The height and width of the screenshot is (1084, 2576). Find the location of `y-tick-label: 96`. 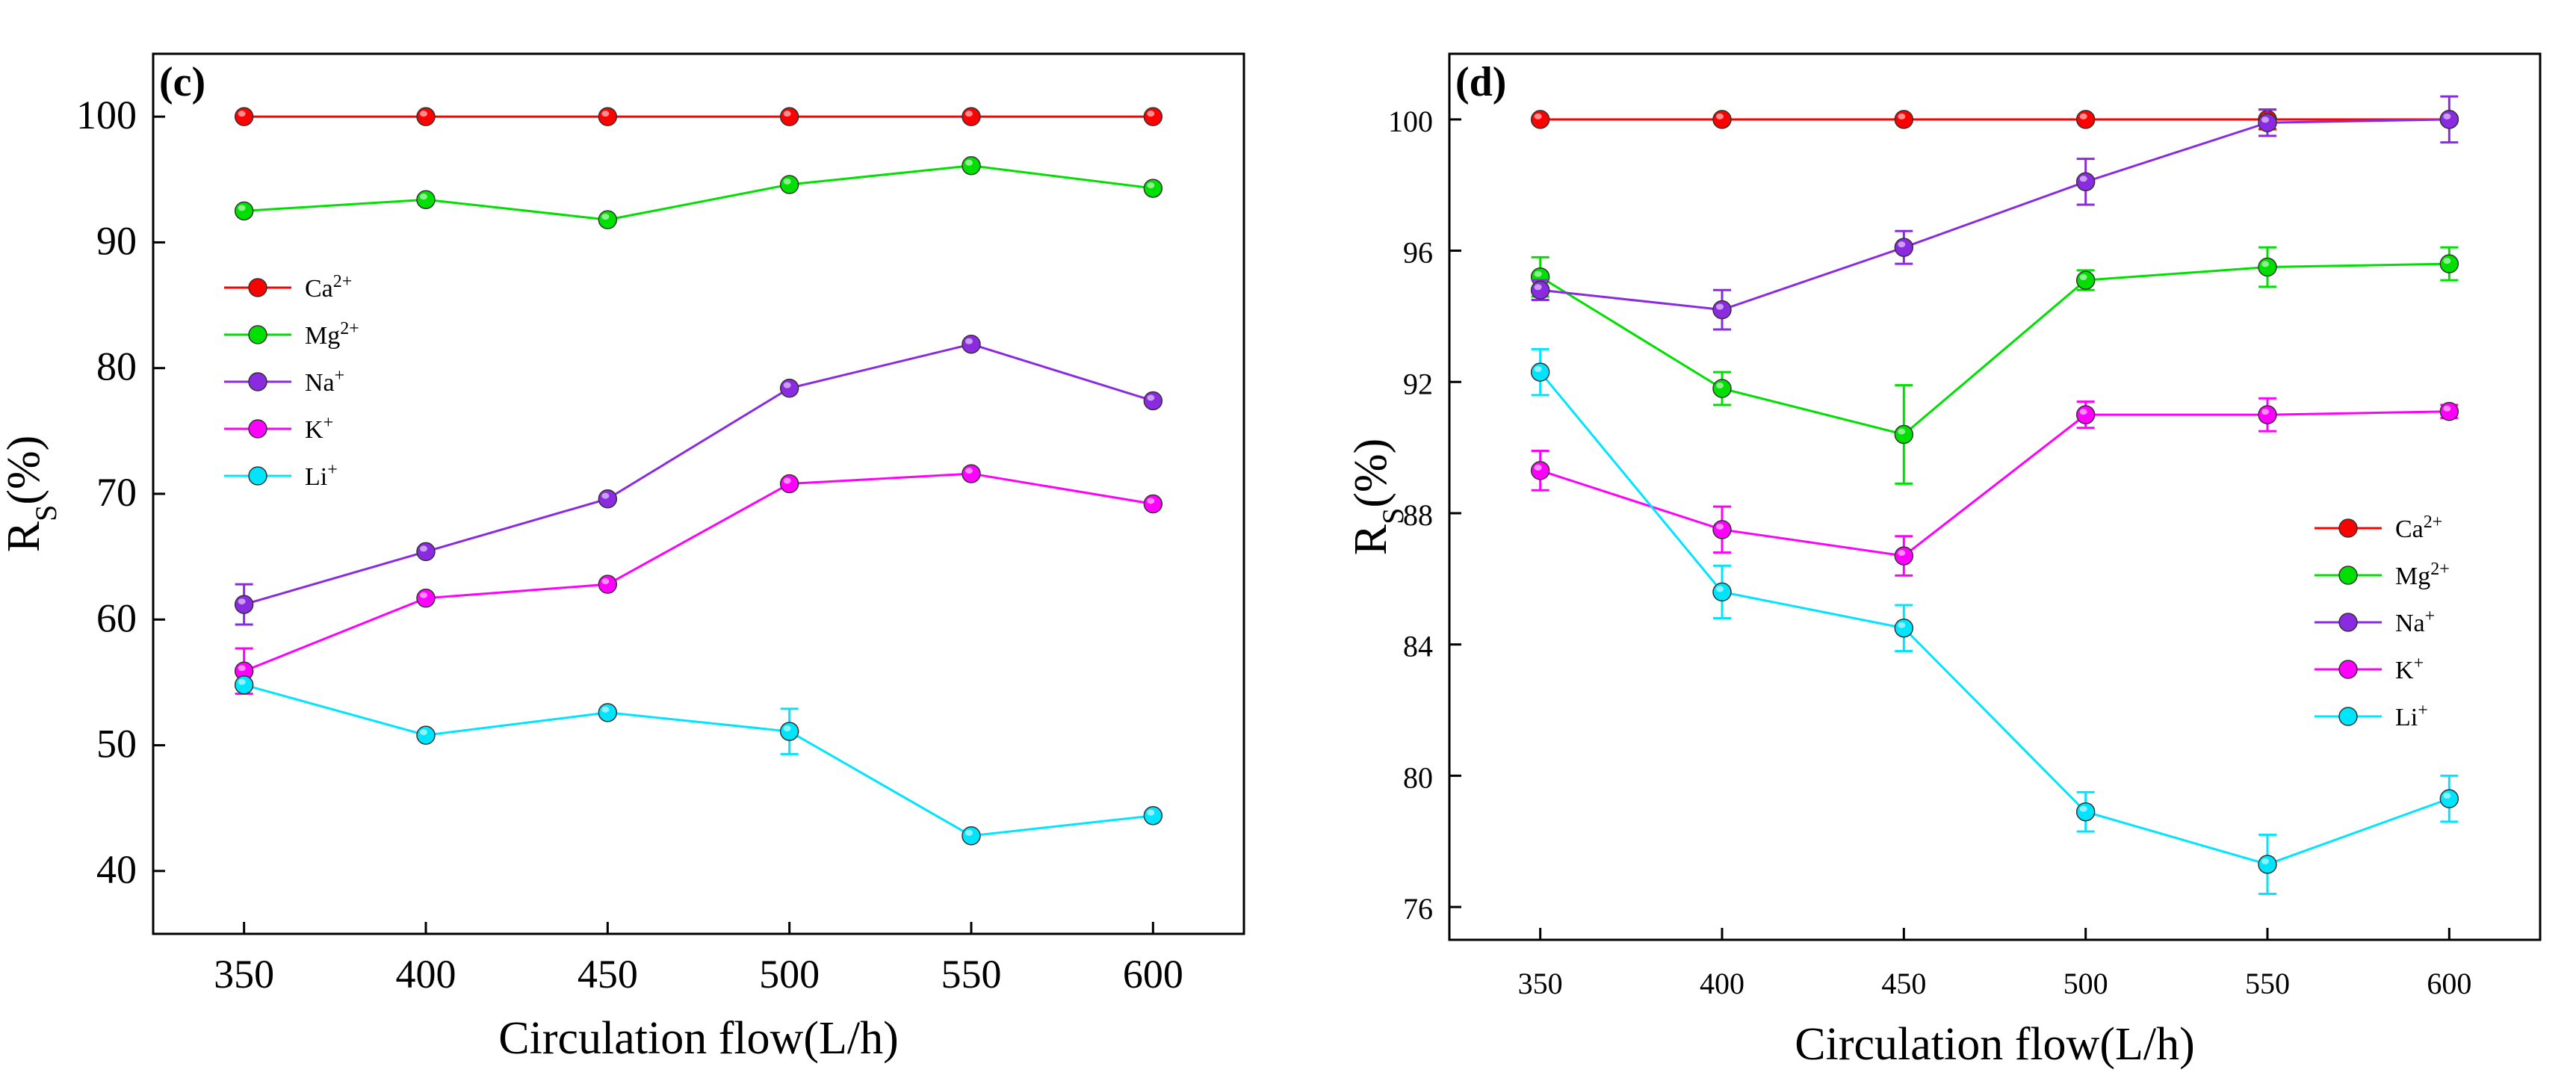

y-tick-label: 96 is located at coordinates (1418, 253).